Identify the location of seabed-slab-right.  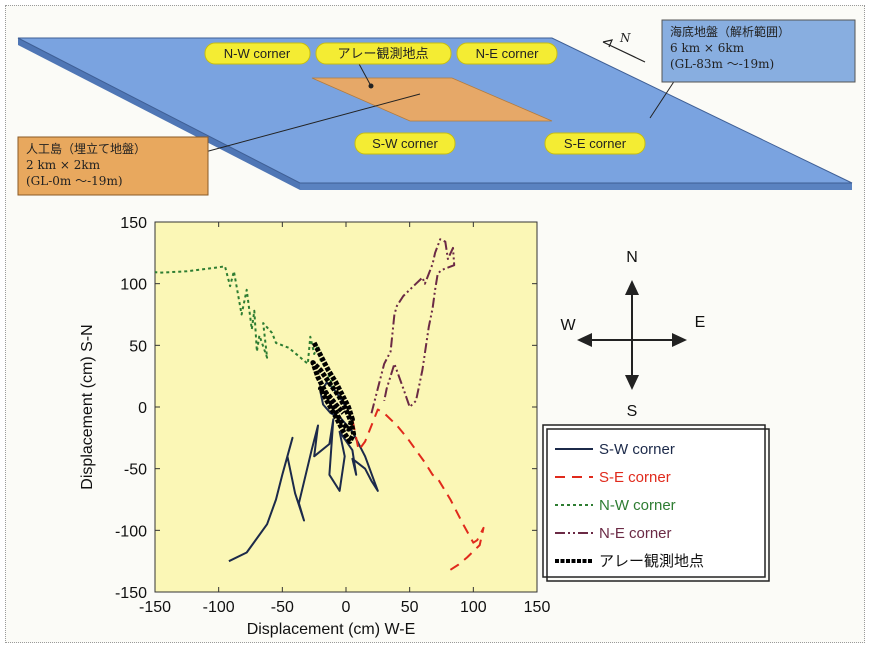
(576, 186).